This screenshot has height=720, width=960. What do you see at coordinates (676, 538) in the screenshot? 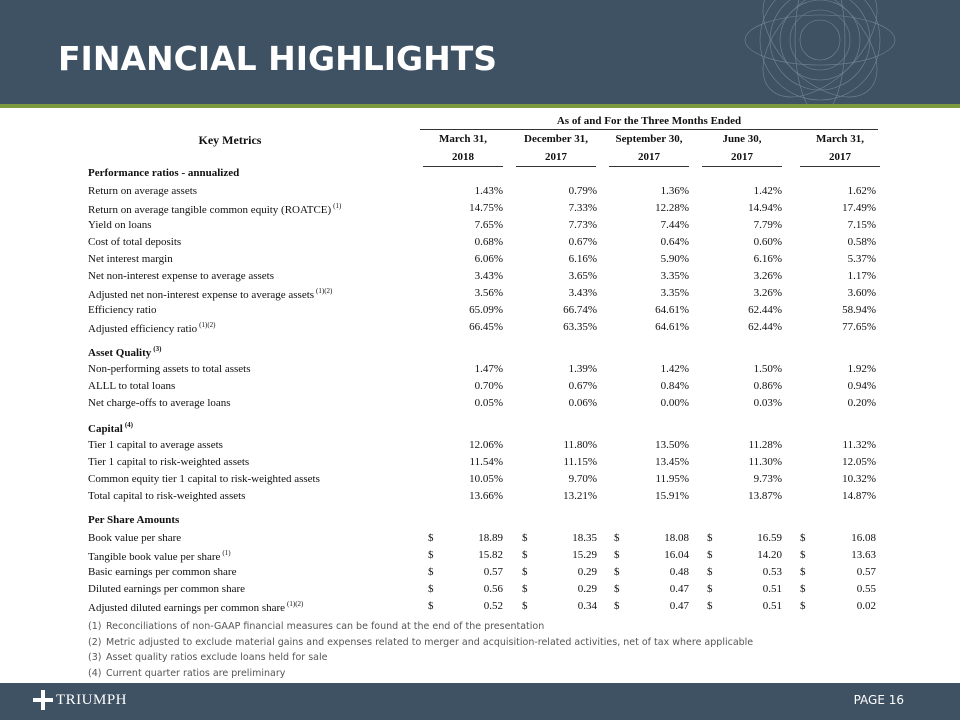
I see `cell-value: 18.08` at bounding box center [676, 538].